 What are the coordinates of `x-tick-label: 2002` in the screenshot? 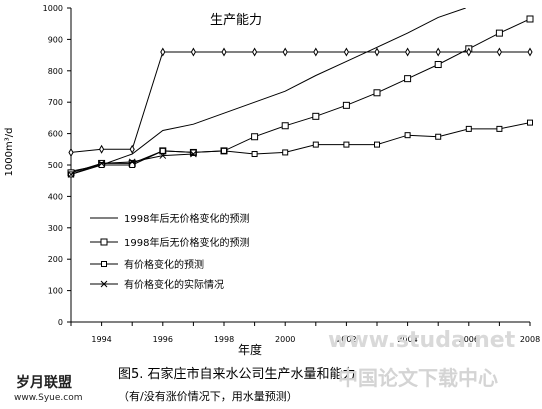 It's located at (346, 339).